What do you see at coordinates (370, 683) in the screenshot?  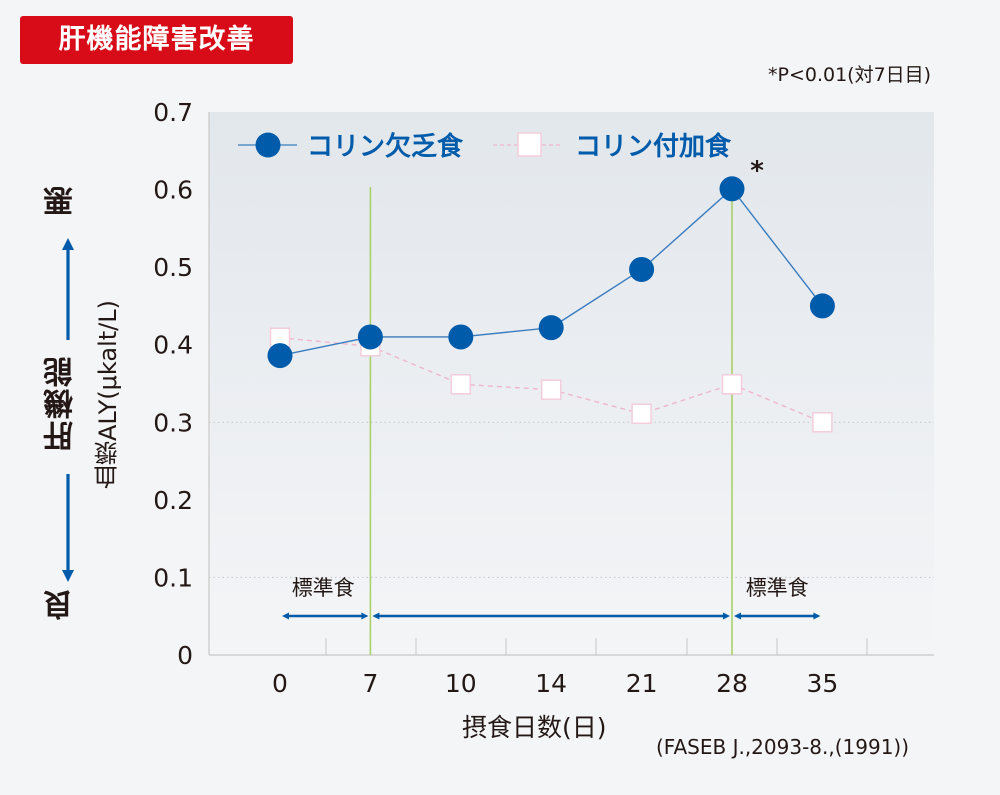 I see `x-tick-label: 7` at bounding box center [370, 683].